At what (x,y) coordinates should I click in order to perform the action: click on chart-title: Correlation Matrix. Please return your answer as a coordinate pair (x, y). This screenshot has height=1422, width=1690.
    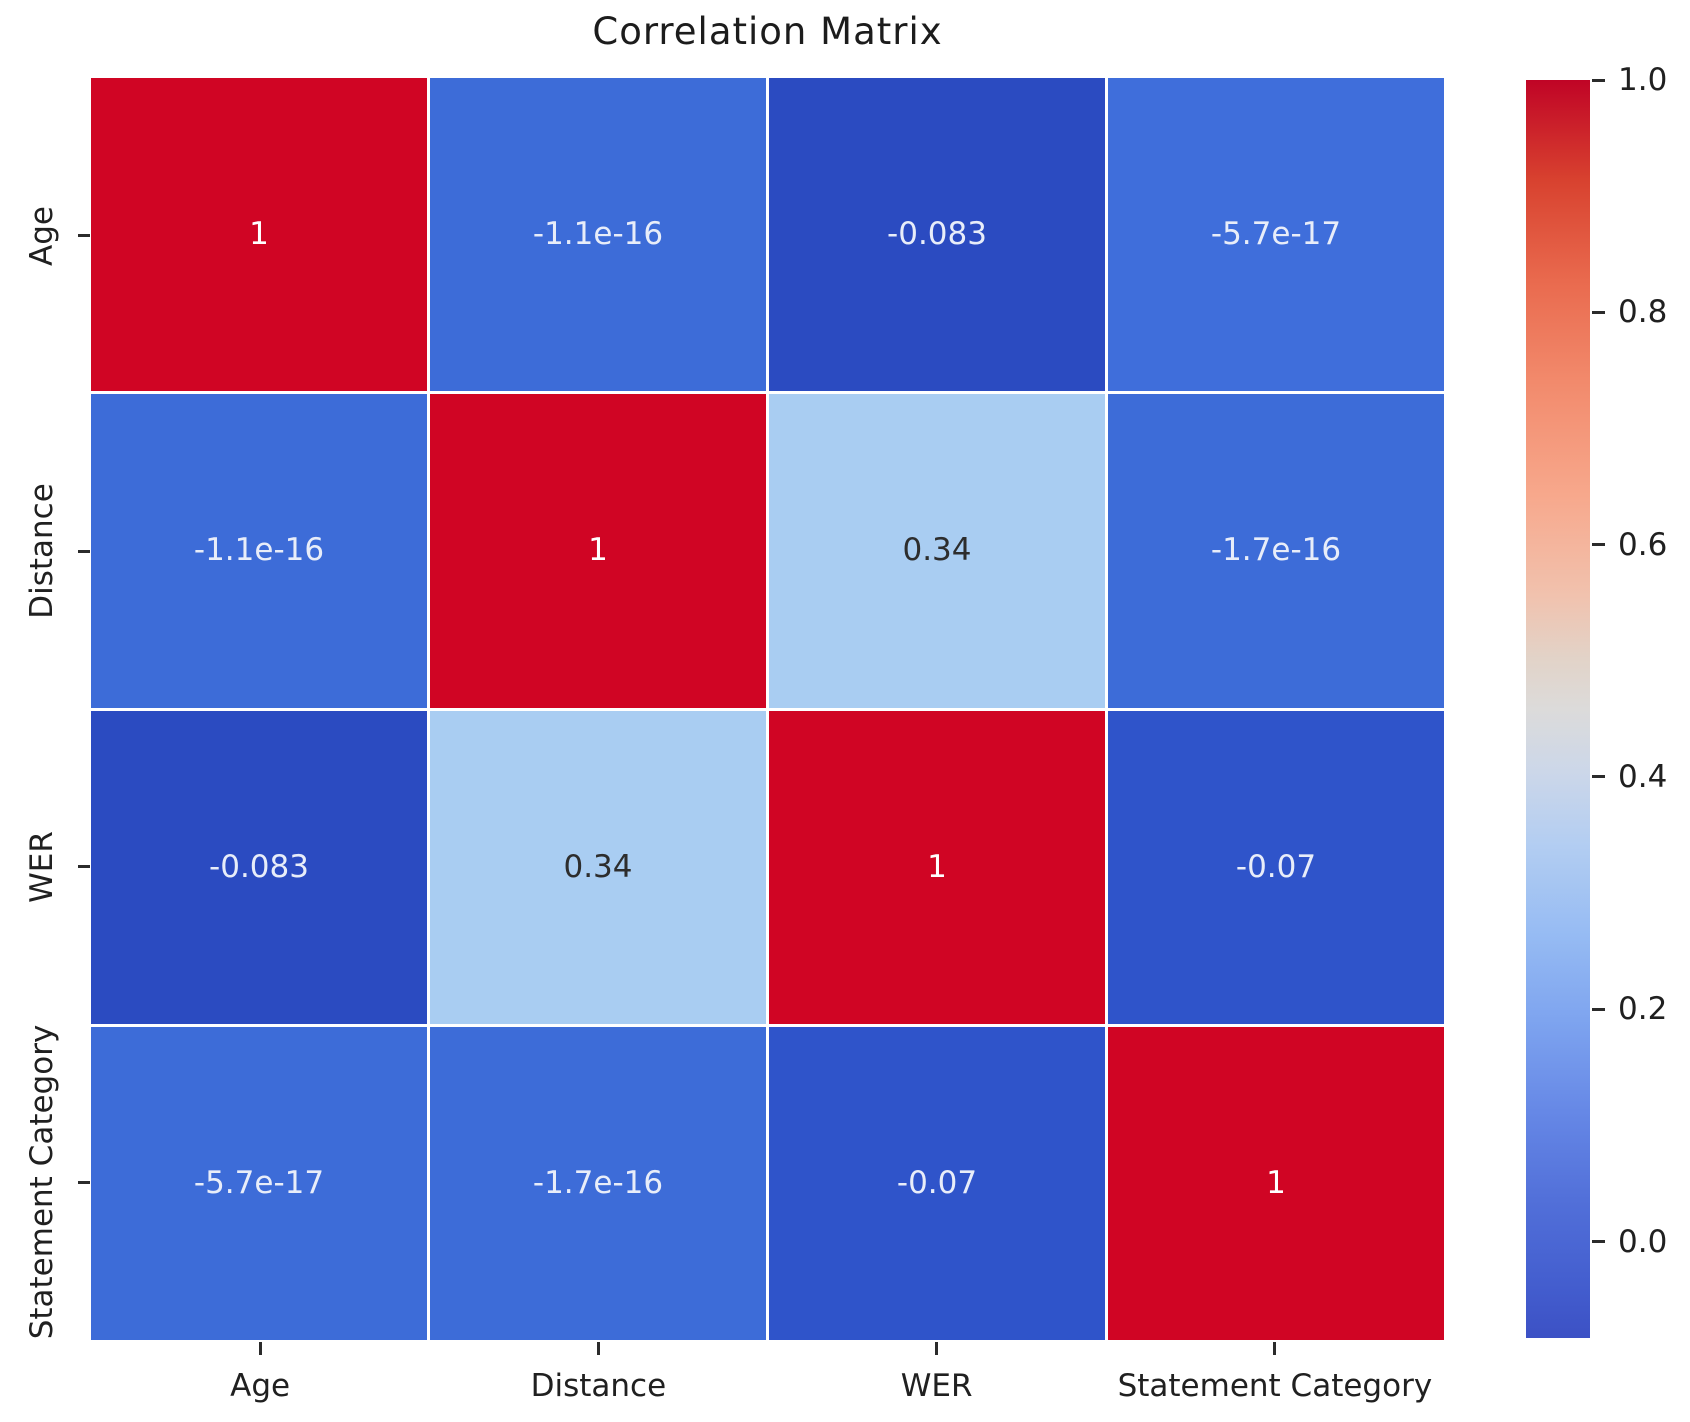
    Looking at the image, I should click on (767, 31).